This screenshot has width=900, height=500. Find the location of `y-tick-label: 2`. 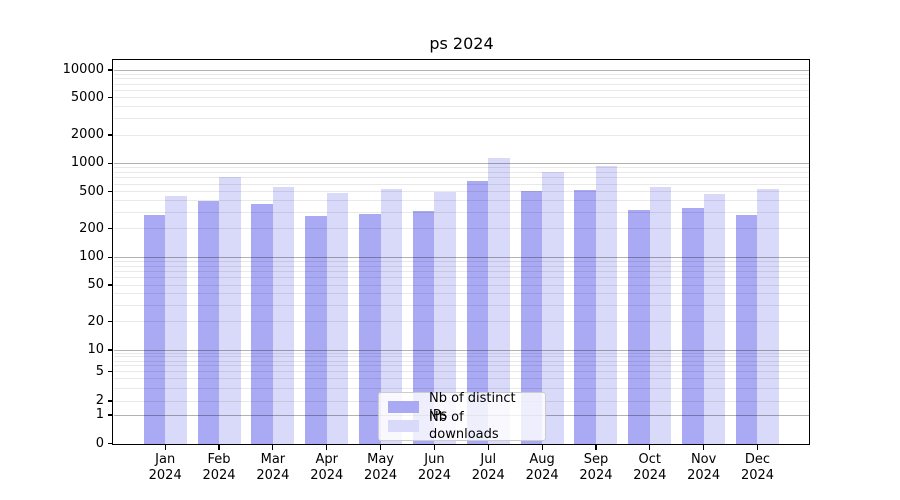

y-tick-label: 2 is located at coordinates (99, 400).